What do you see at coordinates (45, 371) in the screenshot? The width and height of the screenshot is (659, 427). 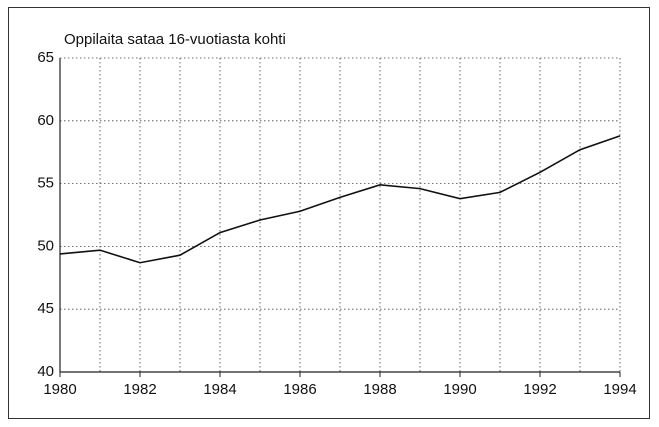 I see `y-tick-label: 40` at bounding box center [45, 371].